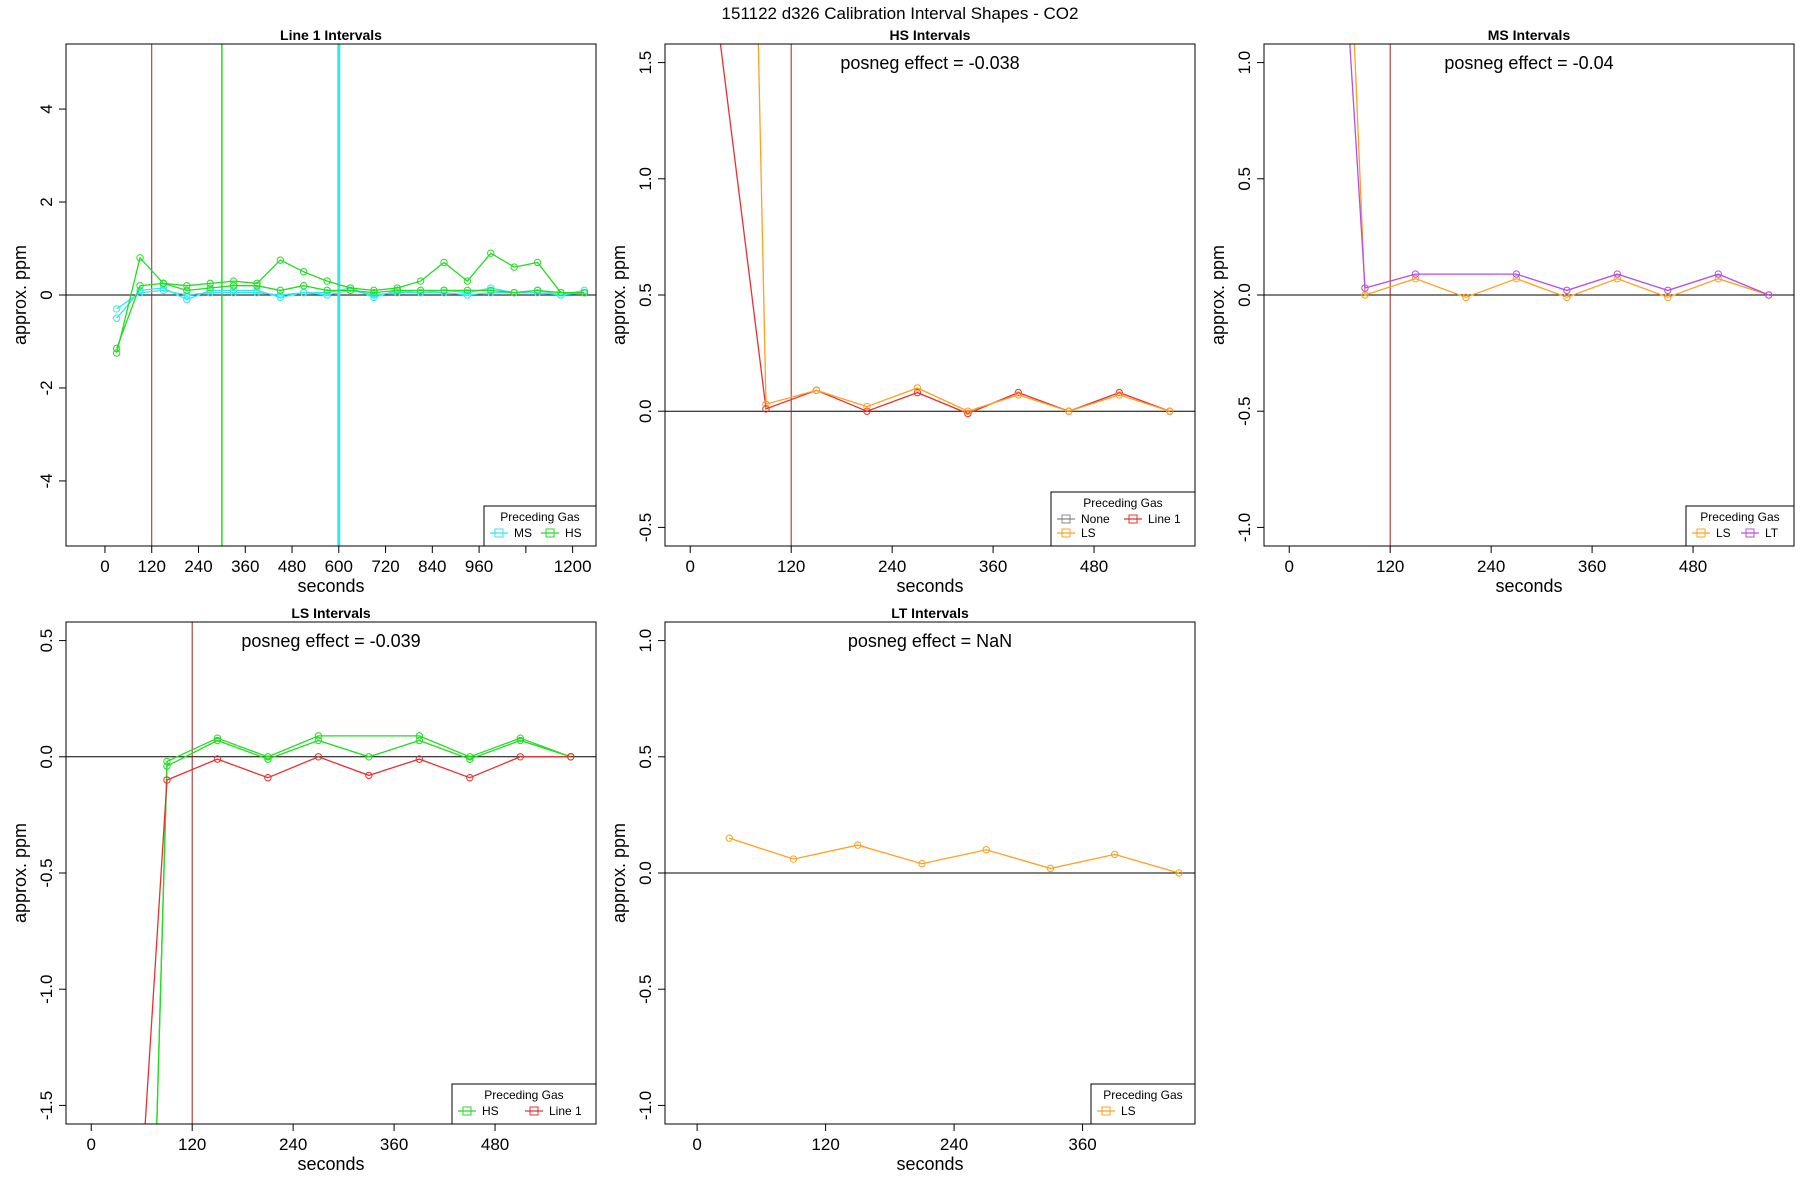  Describe the element at coordinates (331, 613) in the screenshot. I see `panel-title: LS Intervals` at that location.